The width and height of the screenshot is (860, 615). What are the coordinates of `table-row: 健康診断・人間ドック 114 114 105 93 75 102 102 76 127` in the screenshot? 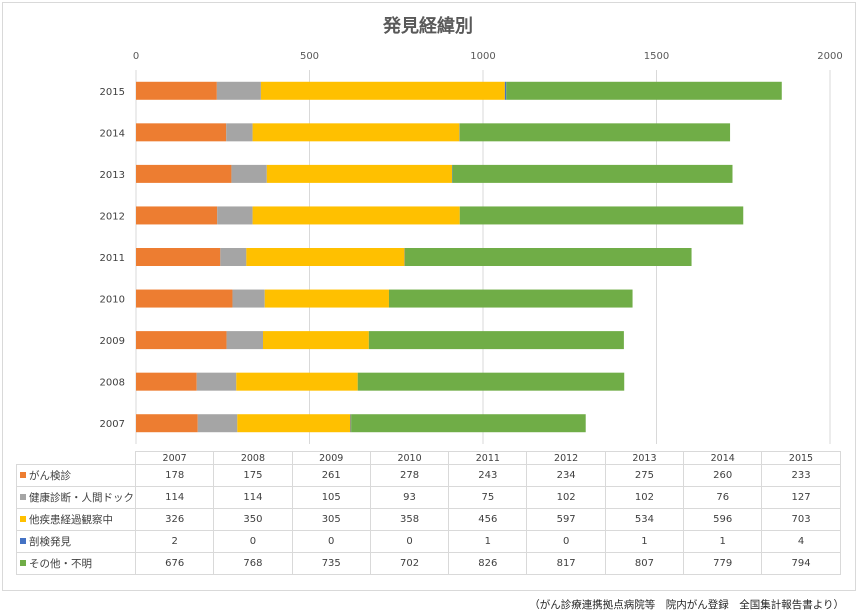 It's located at (428, 497).